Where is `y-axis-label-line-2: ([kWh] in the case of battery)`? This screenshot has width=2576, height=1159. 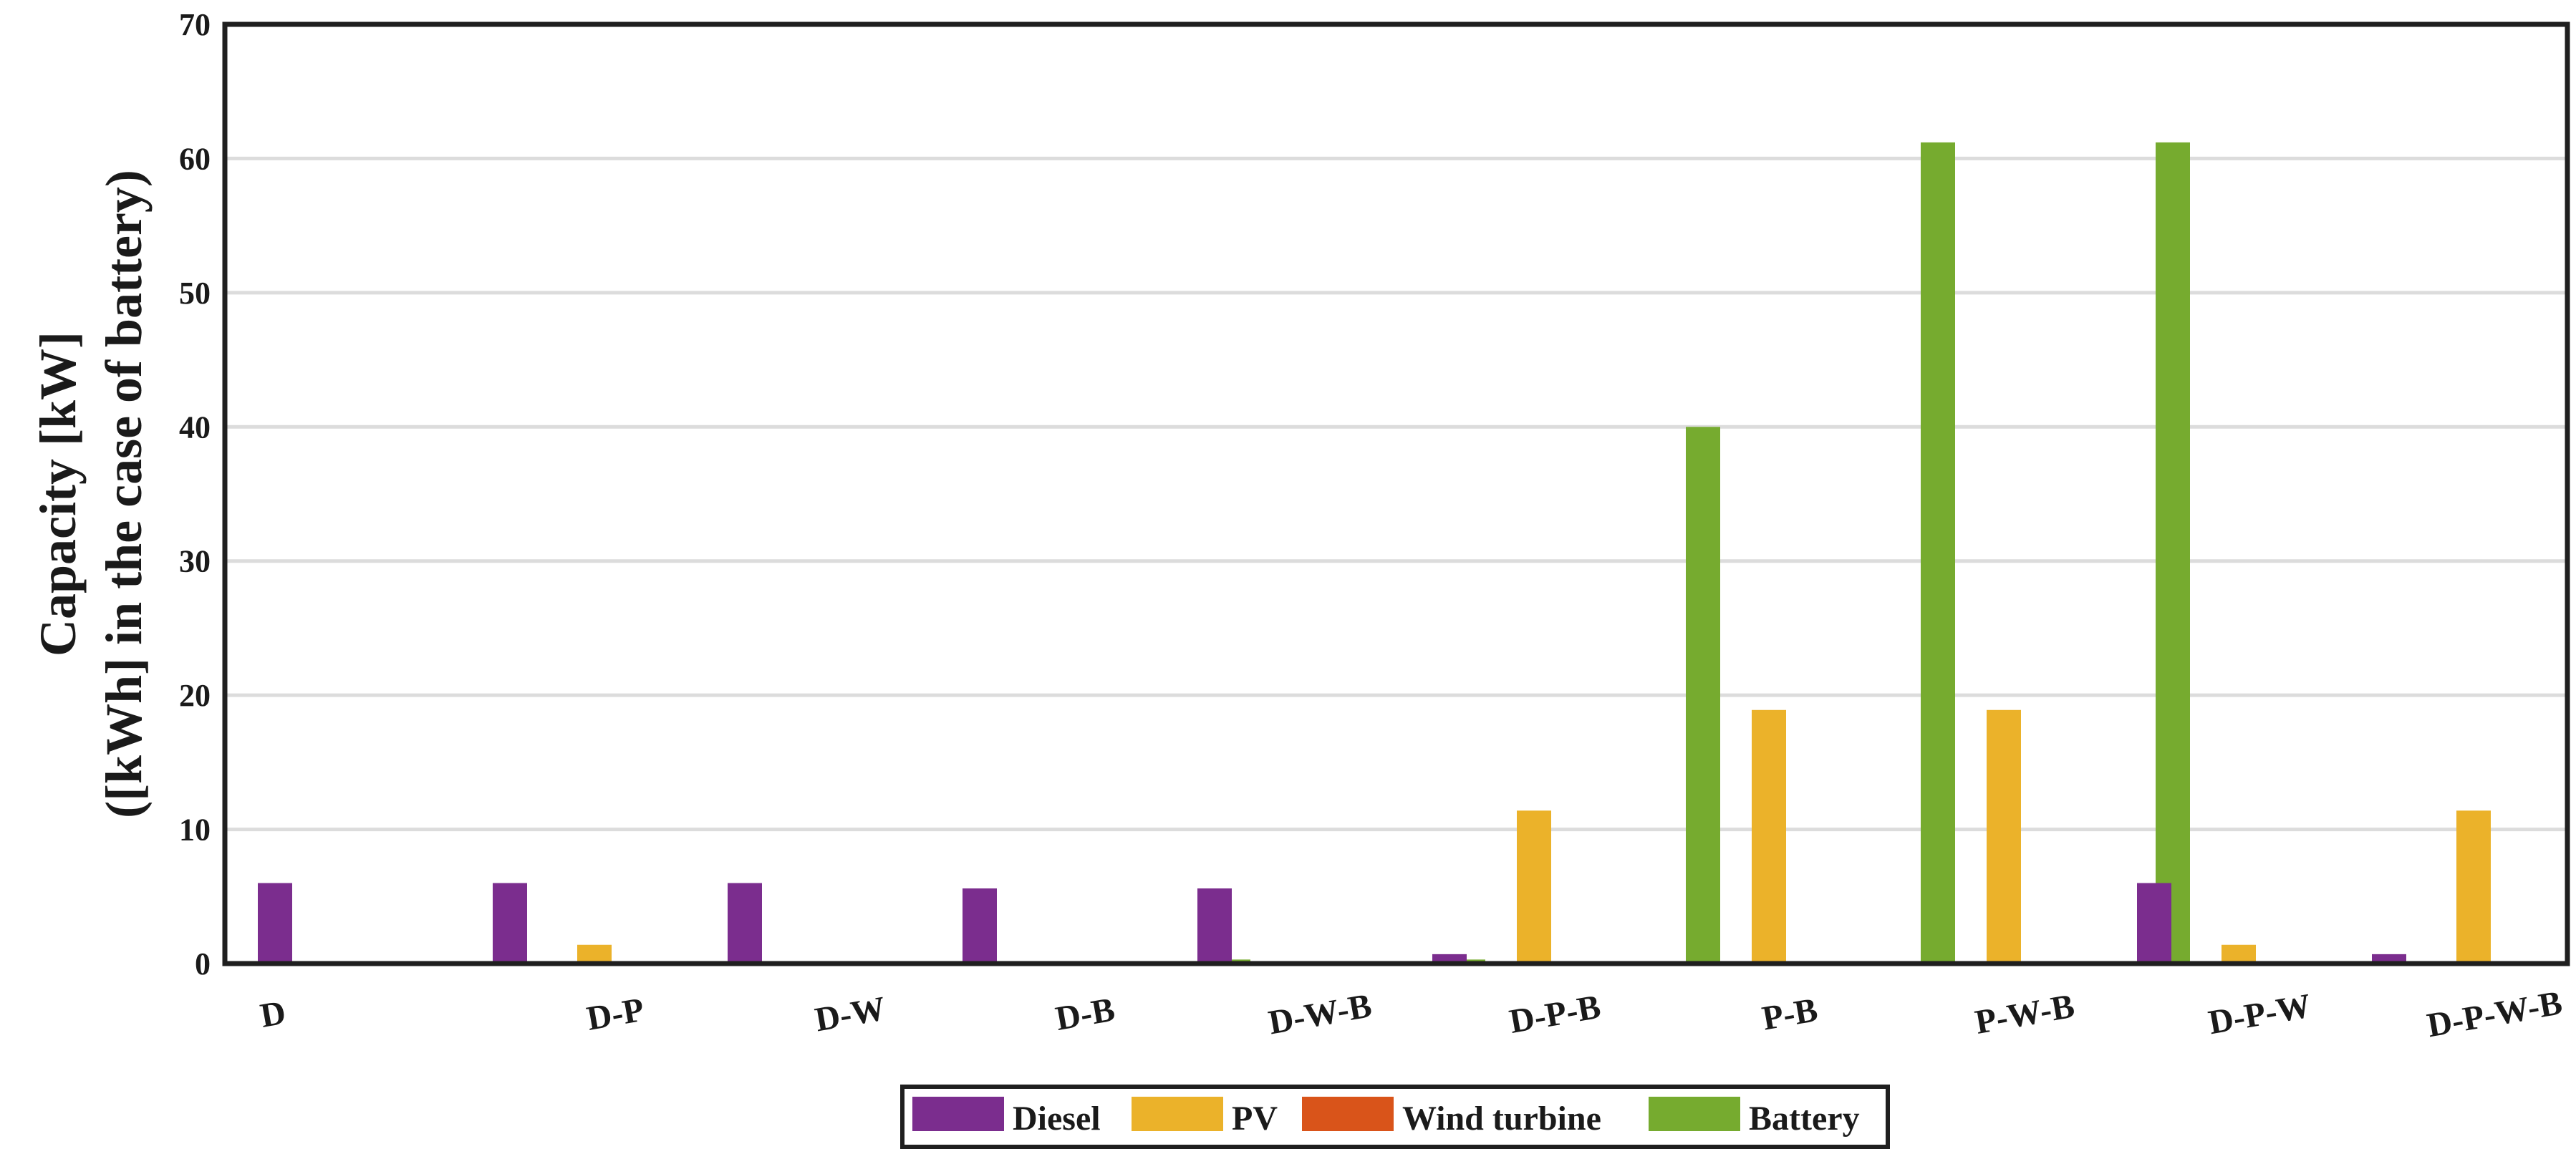 y-axis-label-line-2: ([kWh] in the case of battery) is located at coordinates (124, 494).